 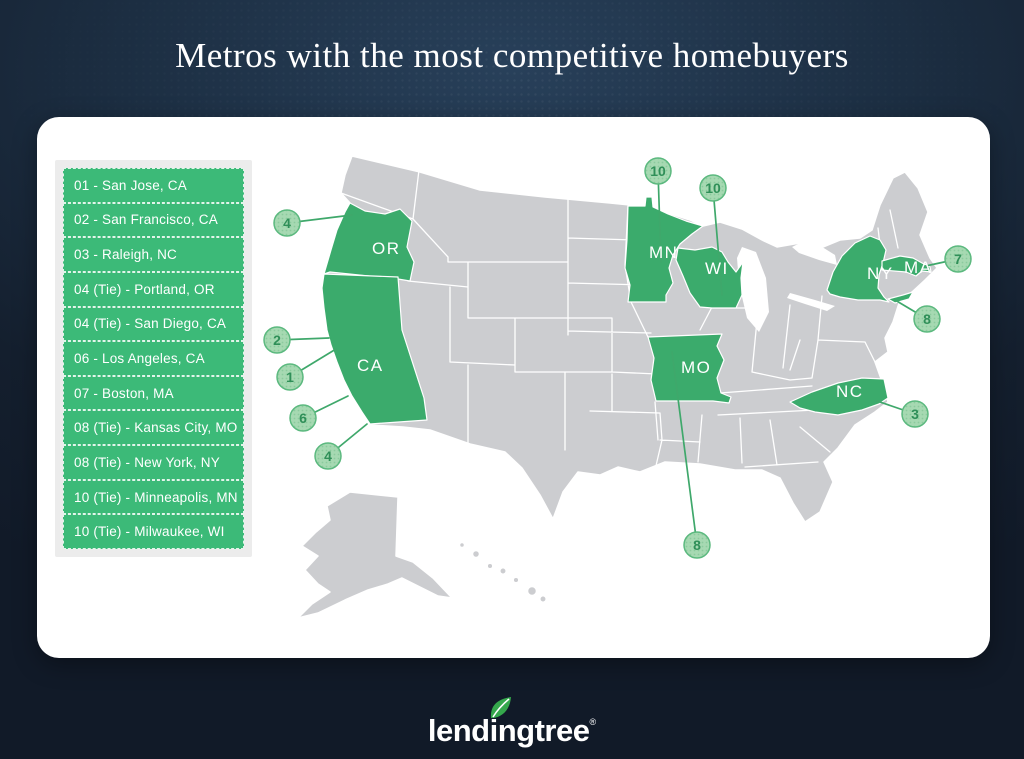 I want to click on state-label-ny: NY, so click(x=880, y=273).